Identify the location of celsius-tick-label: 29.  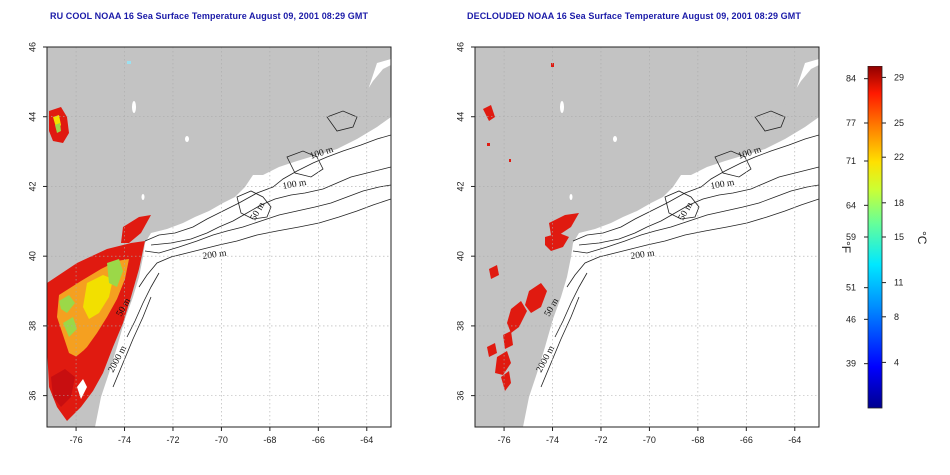
(899, 77).